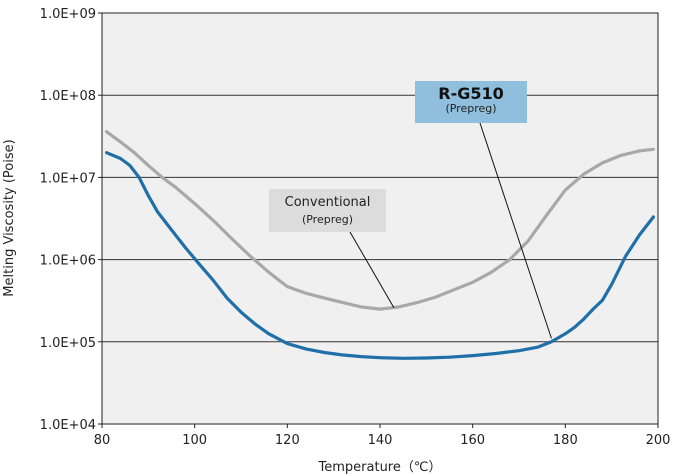  Describe the element at coordinates (68, 96) in the screenshot. I see `y-tick-label: 1.0E+08` at that location.